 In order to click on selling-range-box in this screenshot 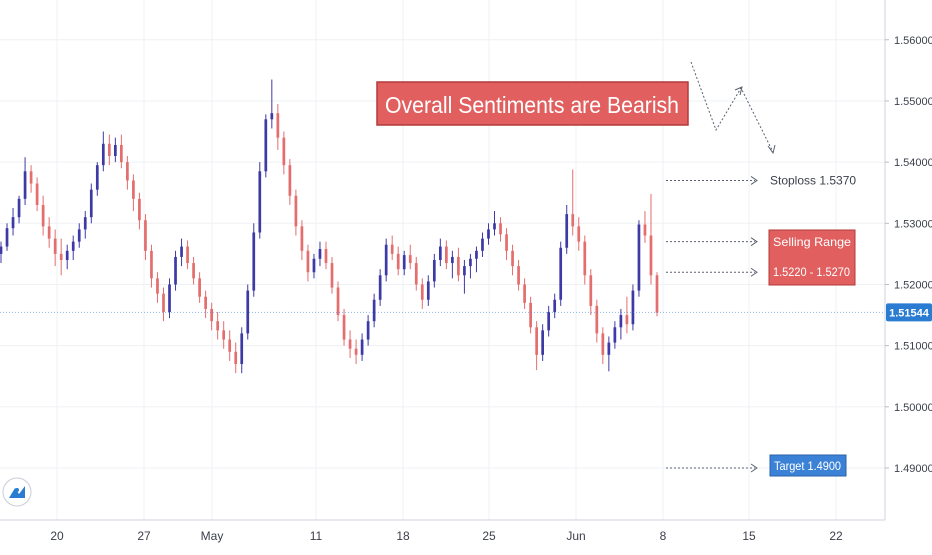, I will do `click(812, 257)`.